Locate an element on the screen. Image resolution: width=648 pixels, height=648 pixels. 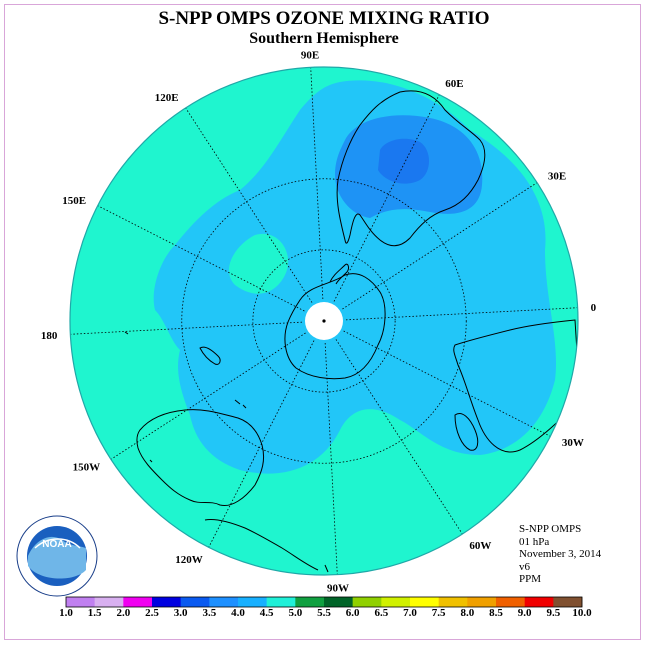
colorbar-frame is located at coordinates (324, 602).